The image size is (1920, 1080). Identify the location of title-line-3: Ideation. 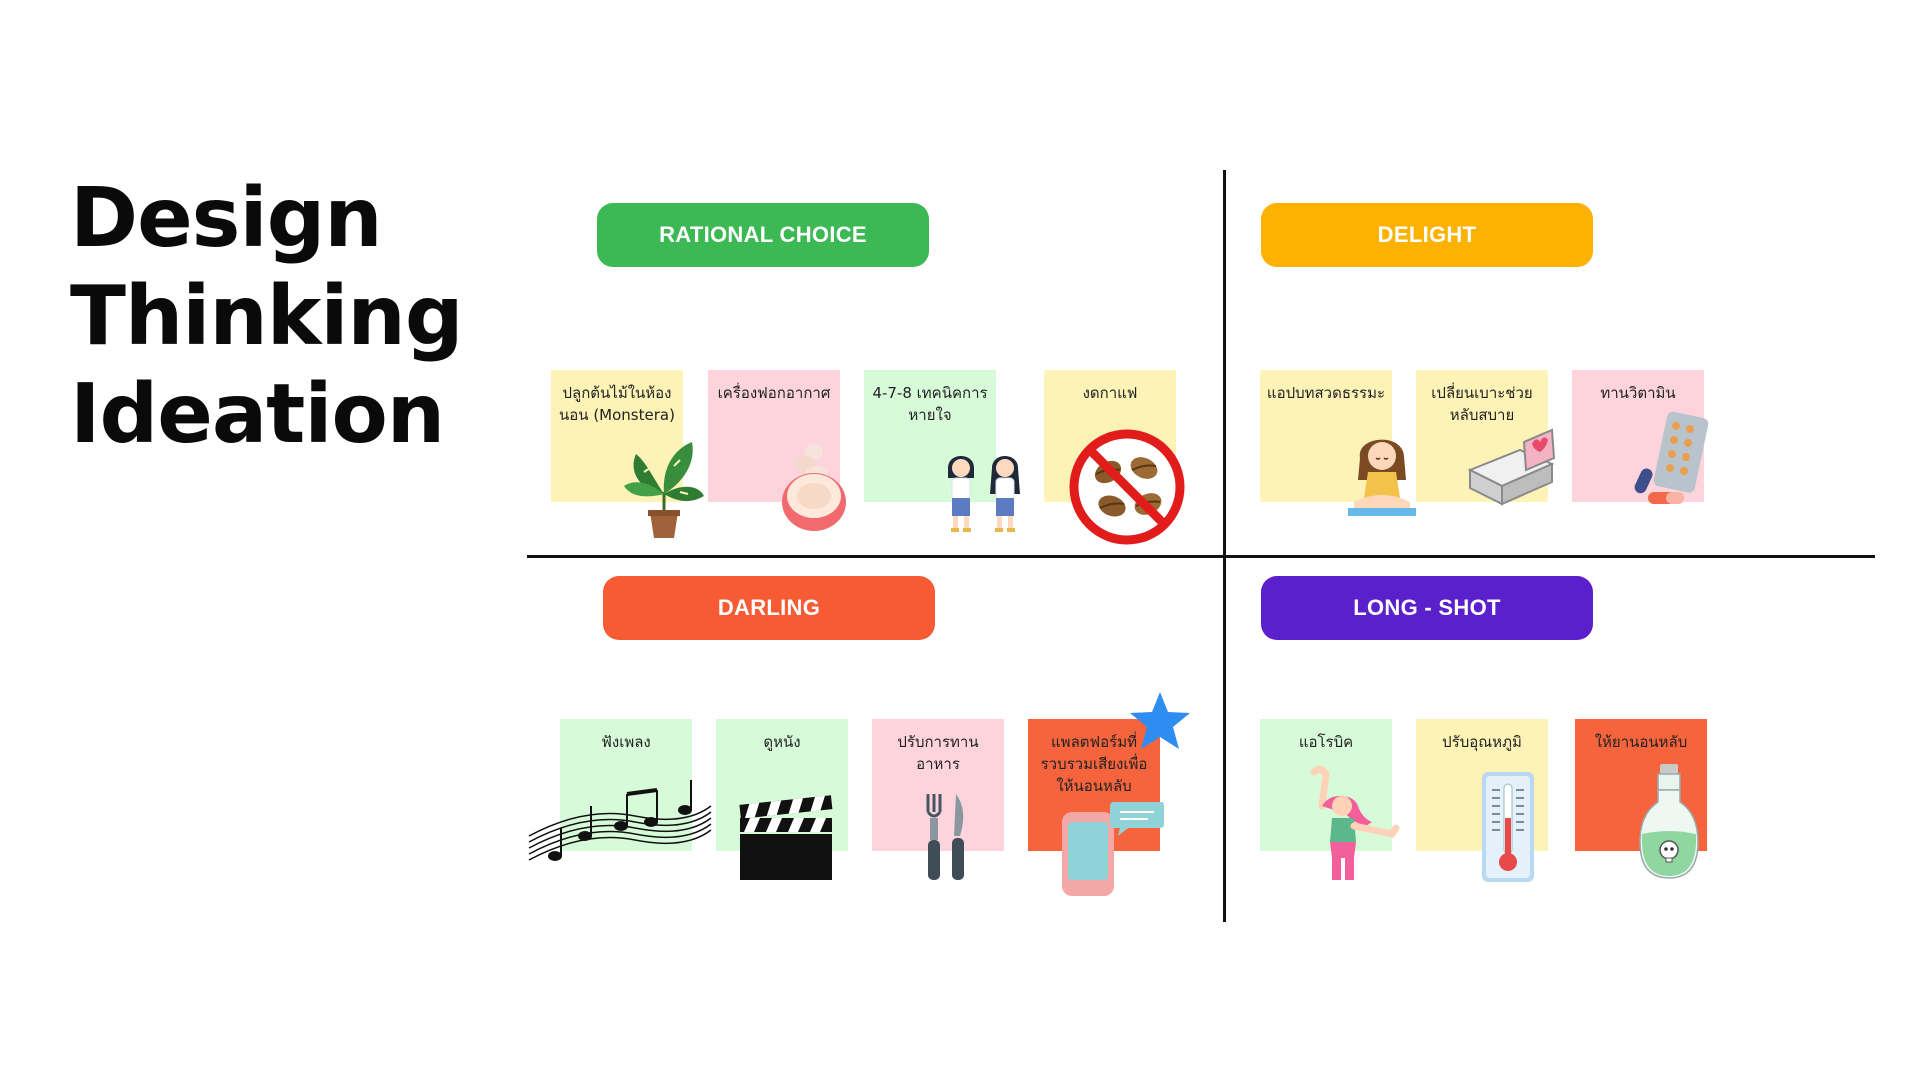
(257, 414).